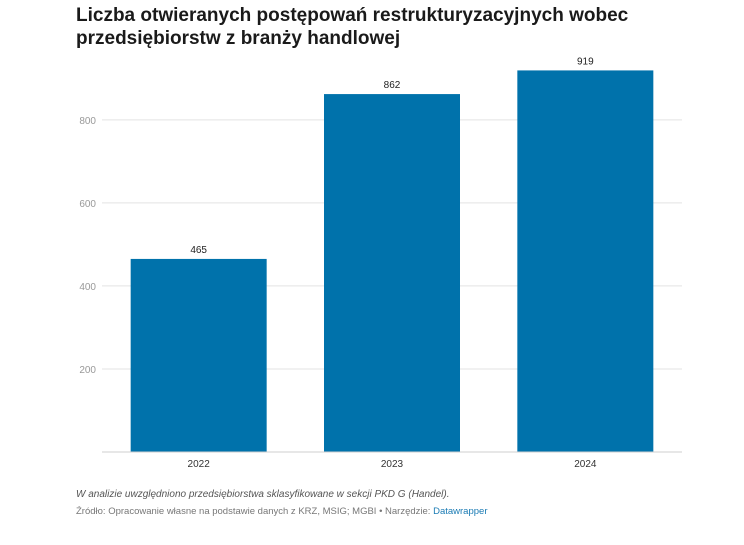  I want to click on bar-2024, so click(585, 261).